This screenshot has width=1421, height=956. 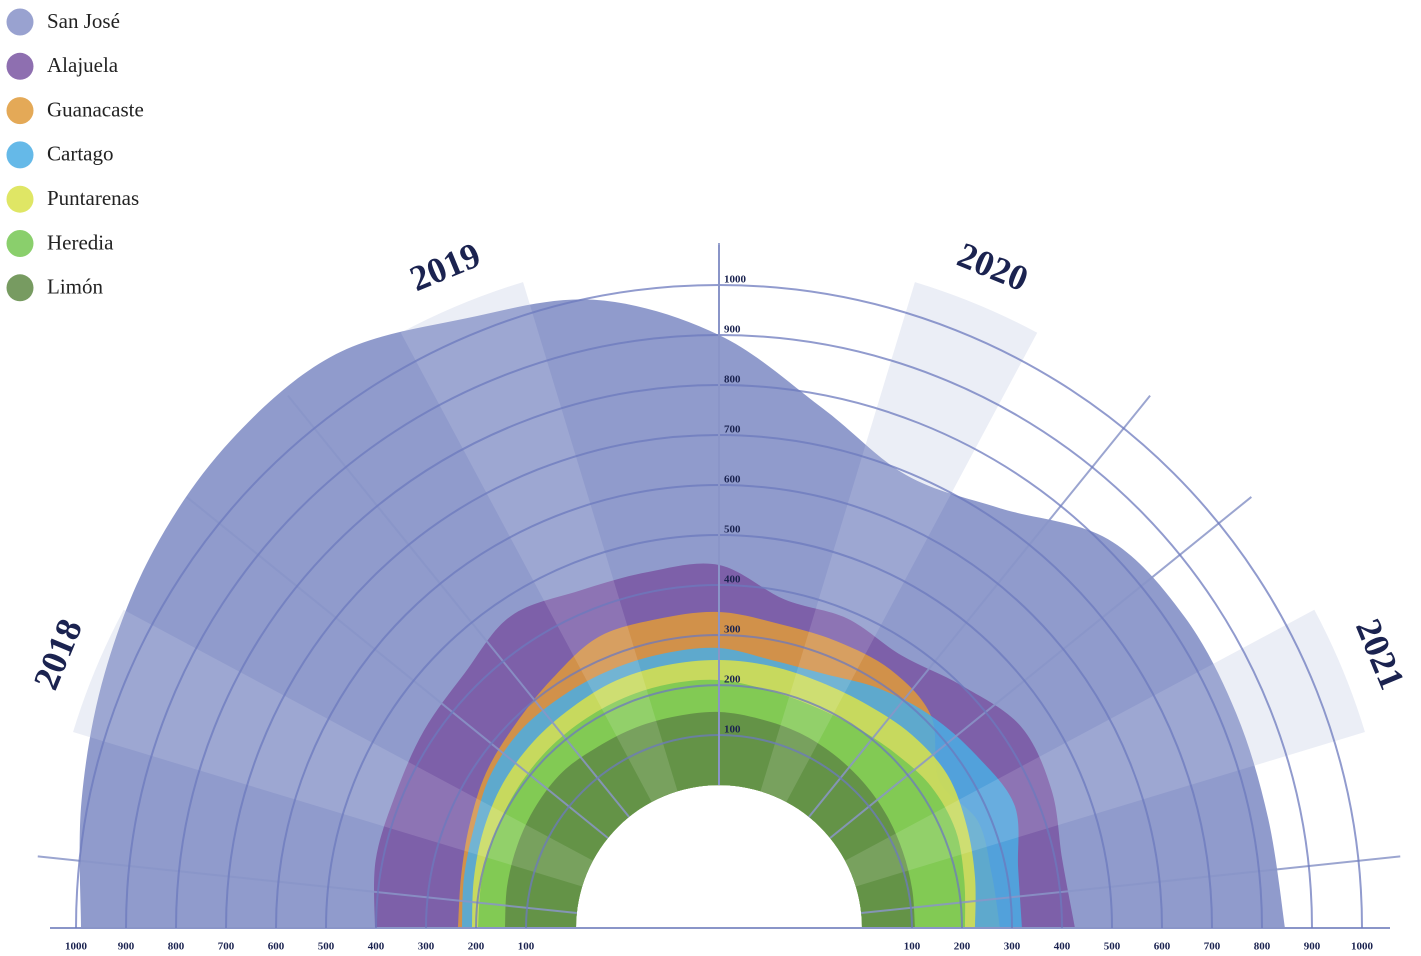 I want to click on legend-label: Guanacaste, so click(x=95, y=109).